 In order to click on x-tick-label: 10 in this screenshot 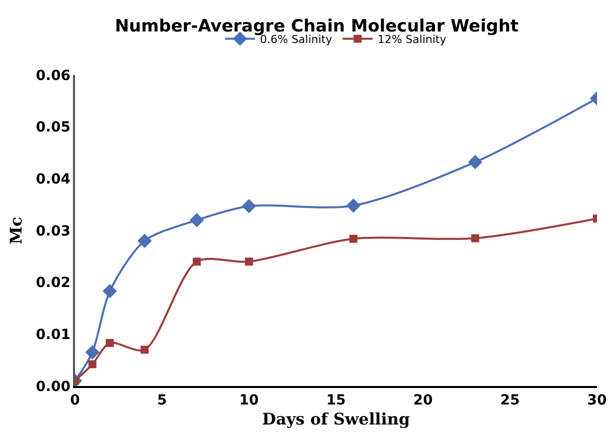, I will do `click(249, 400)`.